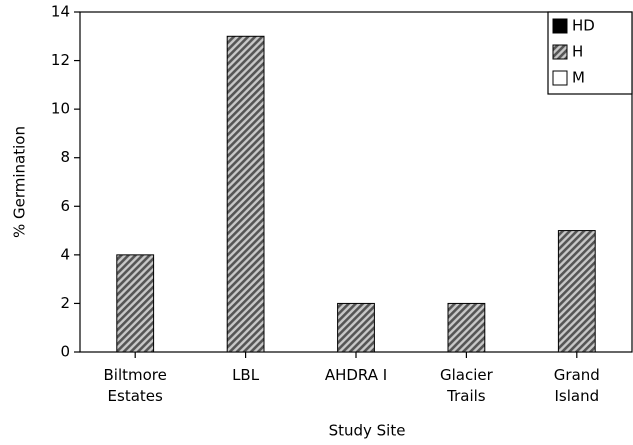 The height and width of the screenshot is (445, 633). I want to click on x-tick-label: Glacier Trails, so click(467, 385).